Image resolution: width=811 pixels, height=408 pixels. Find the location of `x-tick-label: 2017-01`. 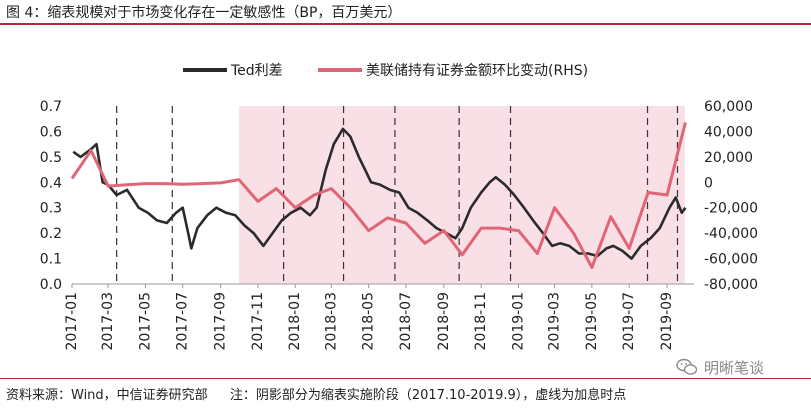

x-tick-label: 2017-01 is located at coordinates (72, 321).